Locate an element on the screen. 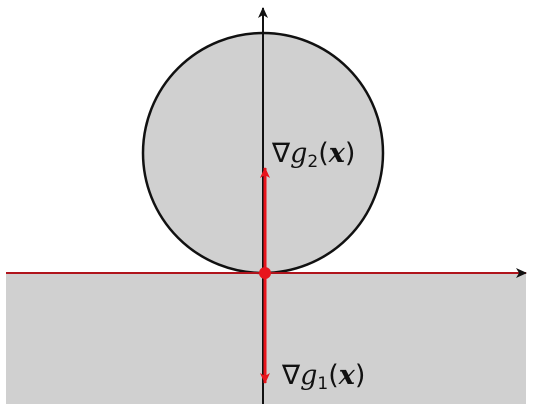  contact-point is located at coordinates (265, 273).